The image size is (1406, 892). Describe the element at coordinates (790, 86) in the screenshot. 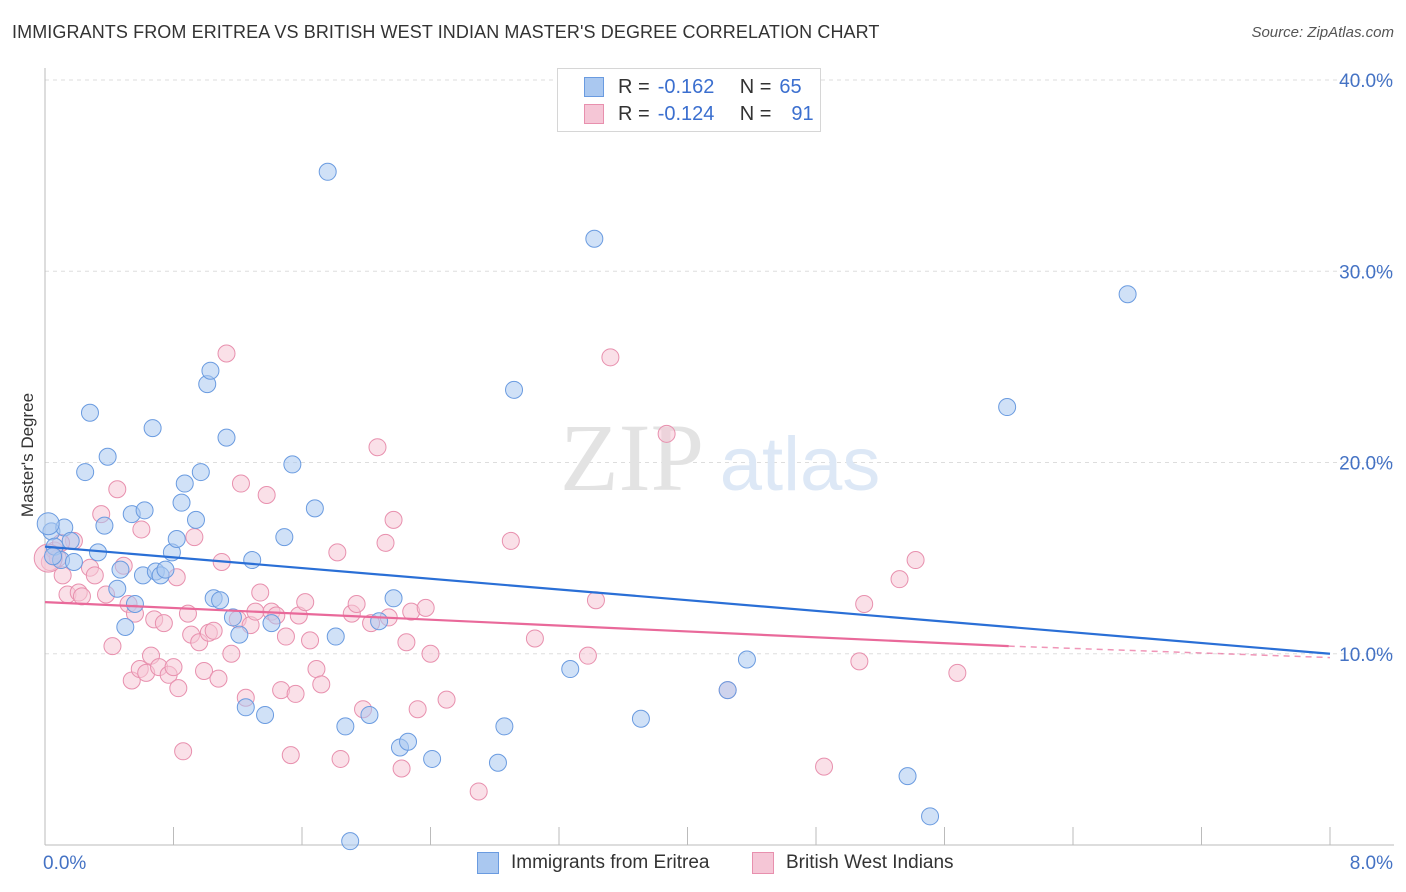

I see `n-value: 65` at that location.